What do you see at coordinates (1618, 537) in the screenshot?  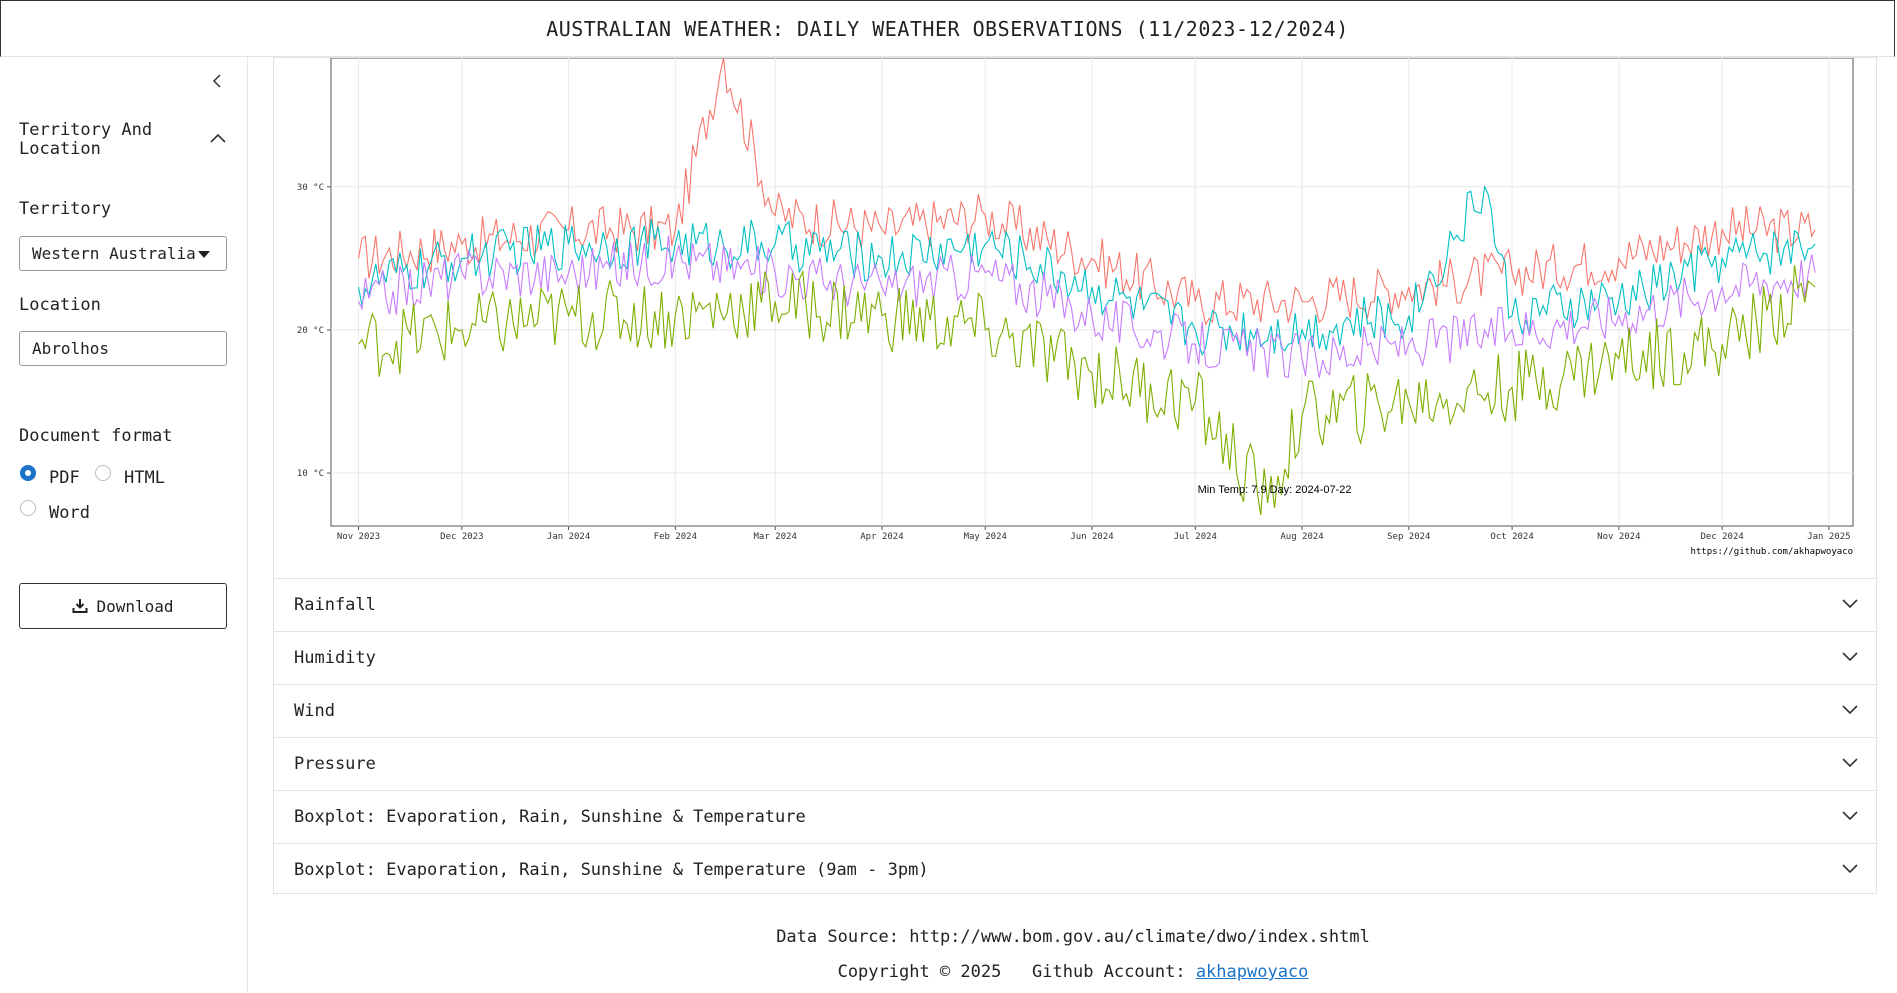 I see `x-tick-label: Nov 2024` at bounding box center [1618, 537].